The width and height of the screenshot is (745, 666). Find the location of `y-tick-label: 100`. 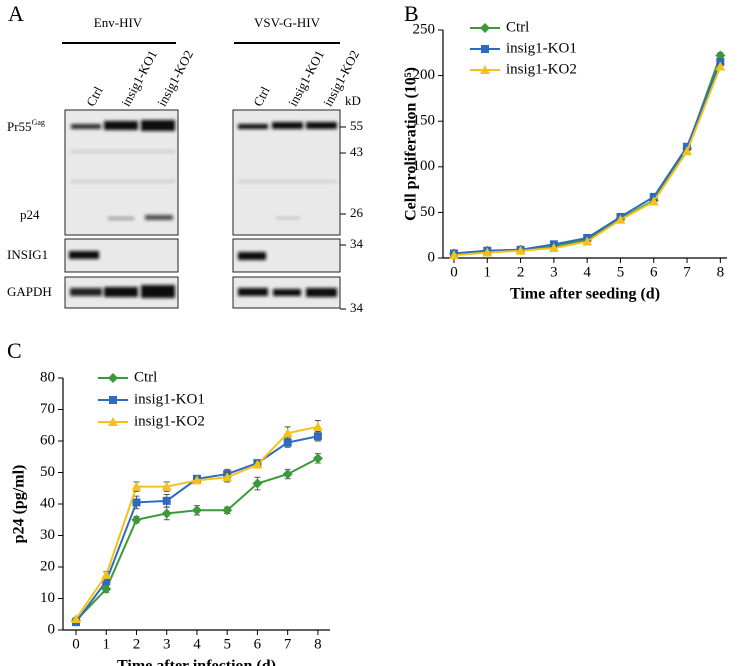

y-tick-label: 100 is located at coordinates (424, 166).